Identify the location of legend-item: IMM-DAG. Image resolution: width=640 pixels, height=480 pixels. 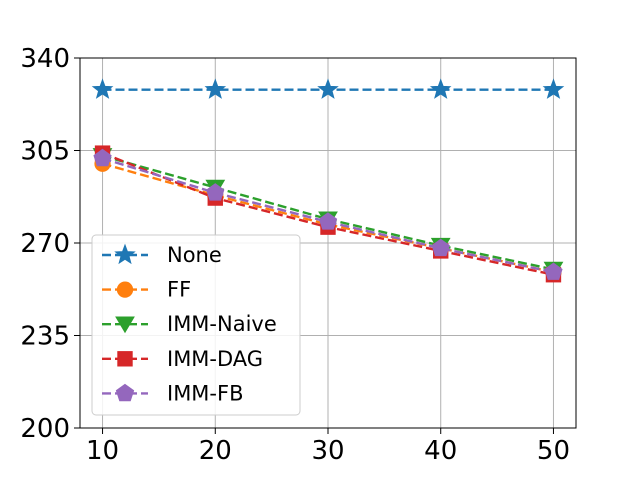
(182, 359).